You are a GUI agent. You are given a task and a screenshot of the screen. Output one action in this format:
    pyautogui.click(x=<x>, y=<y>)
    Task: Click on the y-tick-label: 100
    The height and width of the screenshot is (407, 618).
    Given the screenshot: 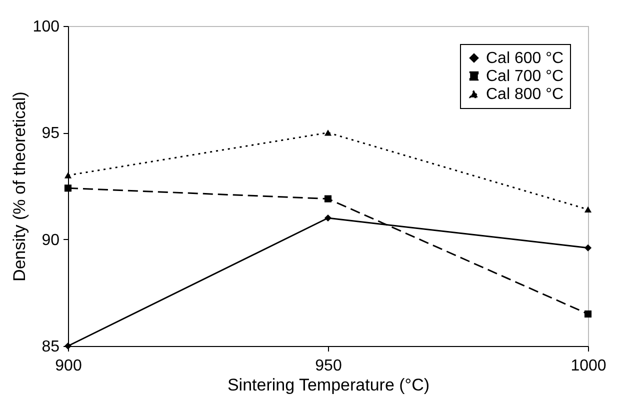 What is the action you would take?
    pyautogui.click(x=46, y=27)
    